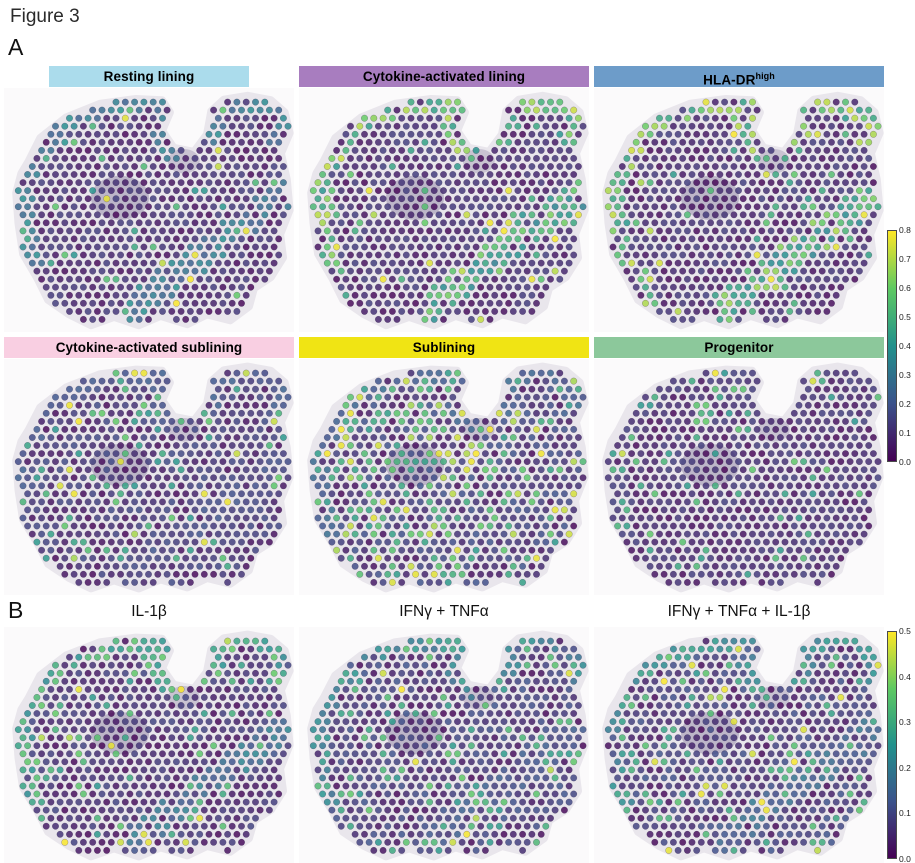 The width and height of the screenshot is (915, 863). Describe the element at coordinates (905, 259) in the screenshot. I see `colorbar-tick-label: 0.7` at that location.